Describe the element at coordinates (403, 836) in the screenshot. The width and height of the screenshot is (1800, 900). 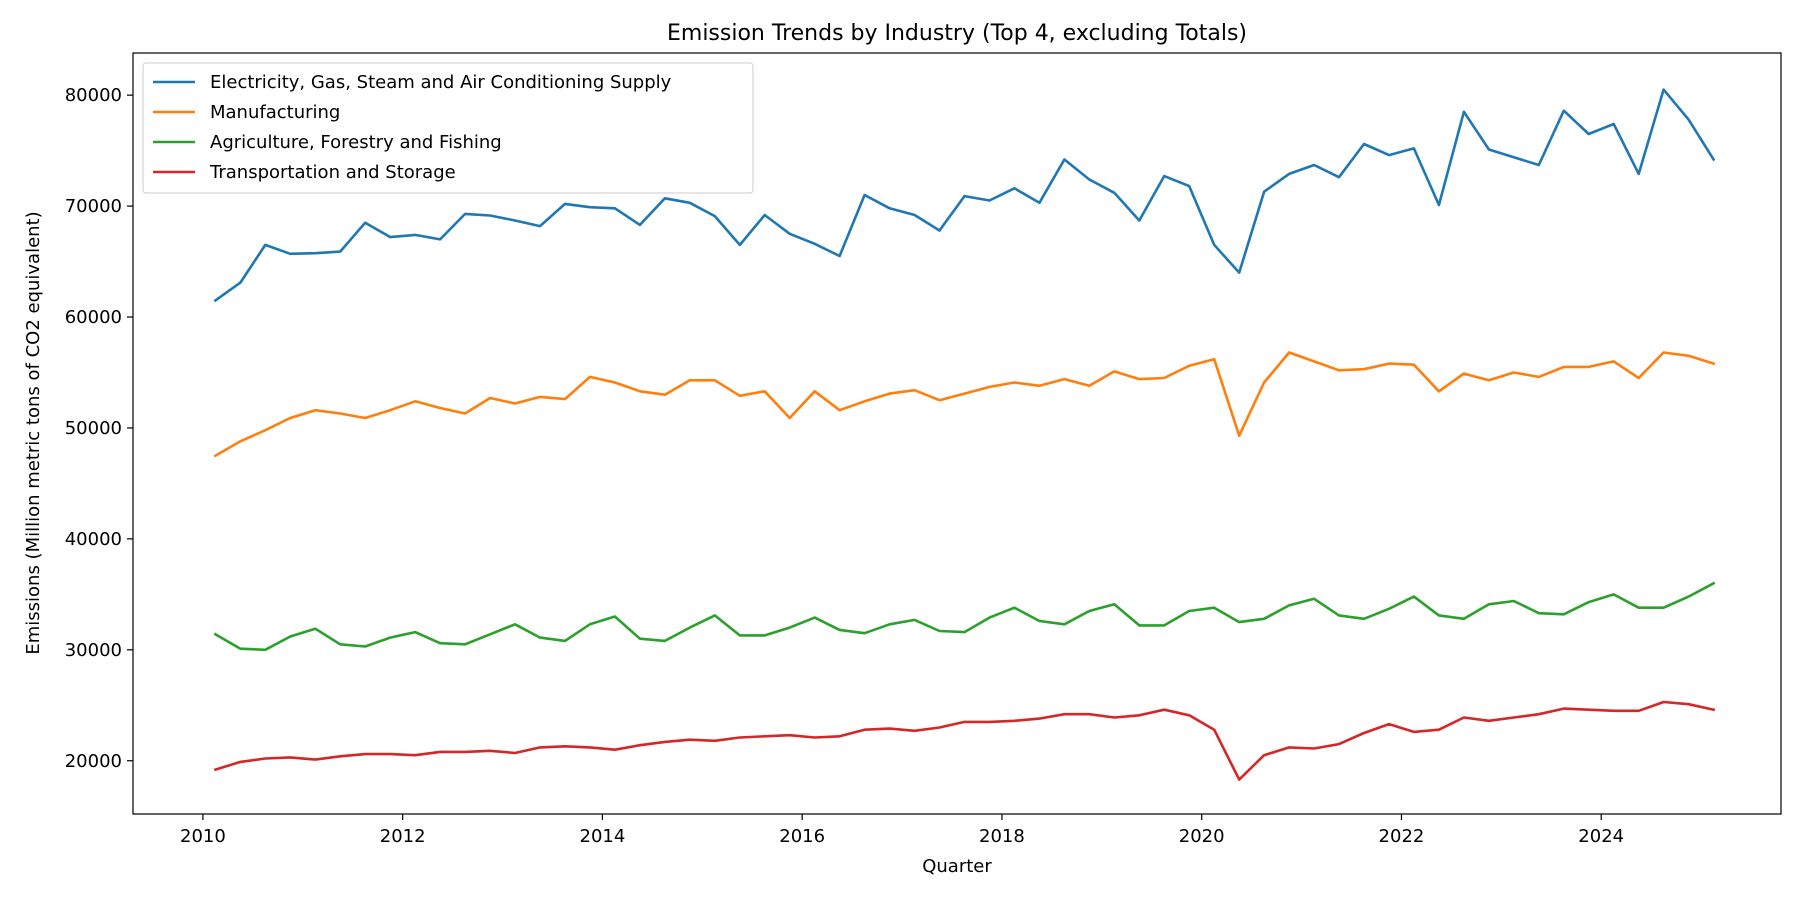
I see `x-tick-label: 2012` at that location.